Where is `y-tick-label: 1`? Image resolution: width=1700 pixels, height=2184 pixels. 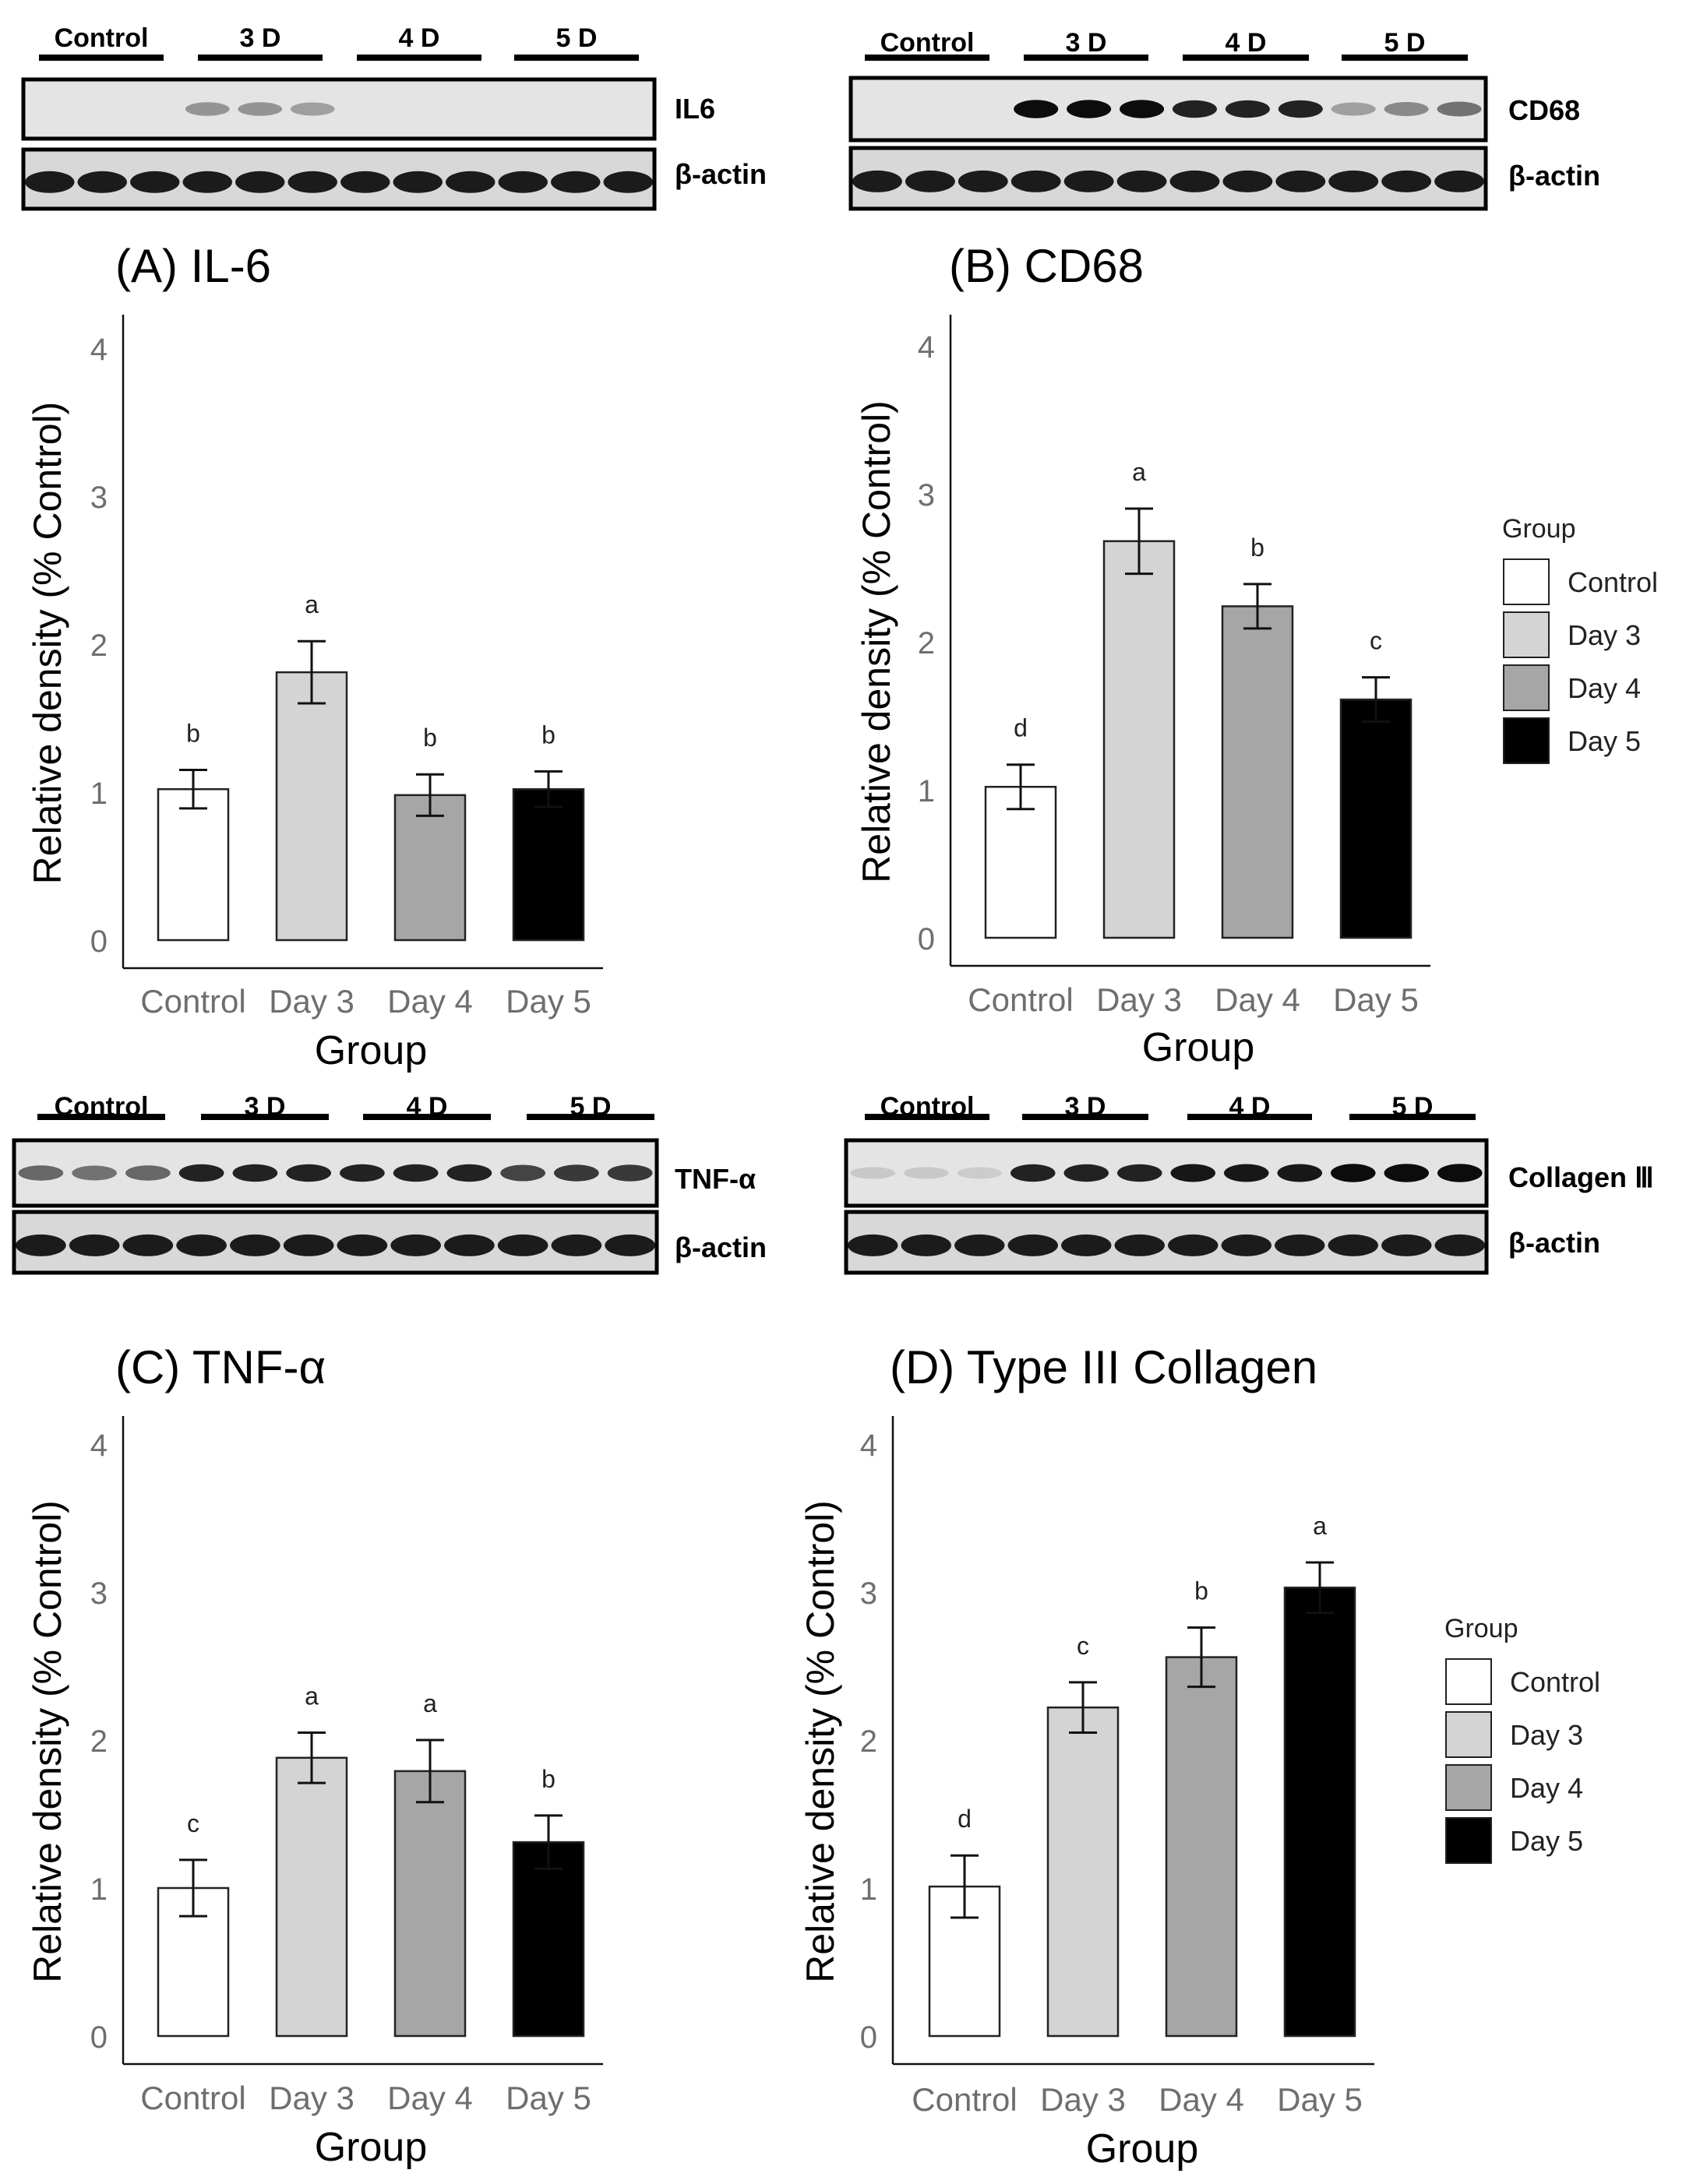
y-tick-label: 1 is located at coordinates (868, 1889).